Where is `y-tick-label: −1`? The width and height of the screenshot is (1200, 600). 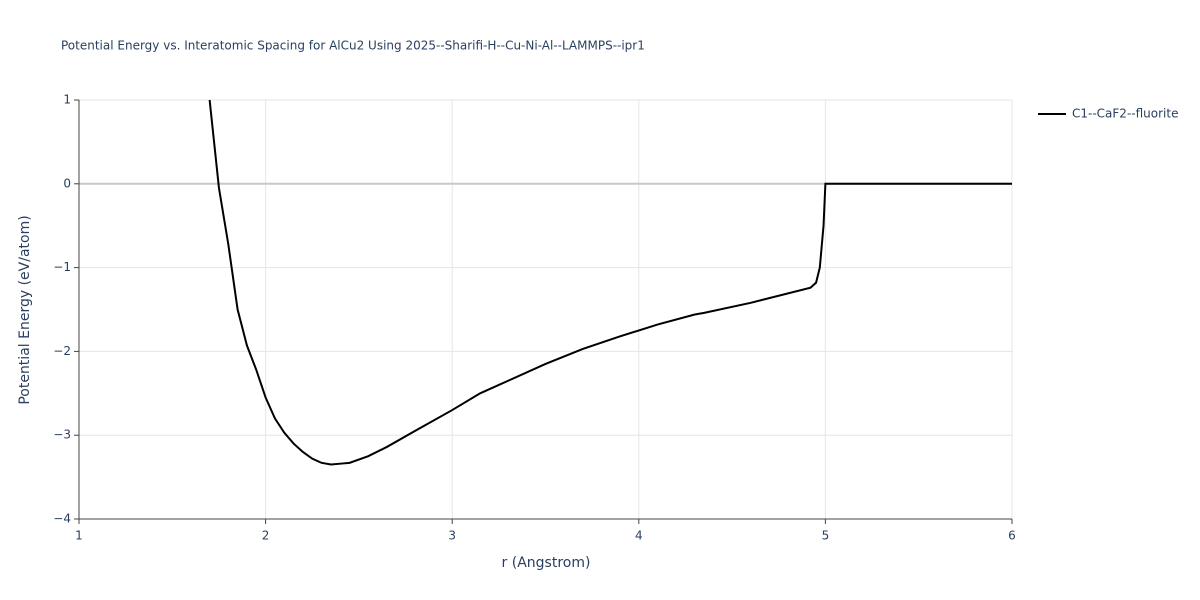
y-tick-label: −1 is located at coordinates (62, 267).